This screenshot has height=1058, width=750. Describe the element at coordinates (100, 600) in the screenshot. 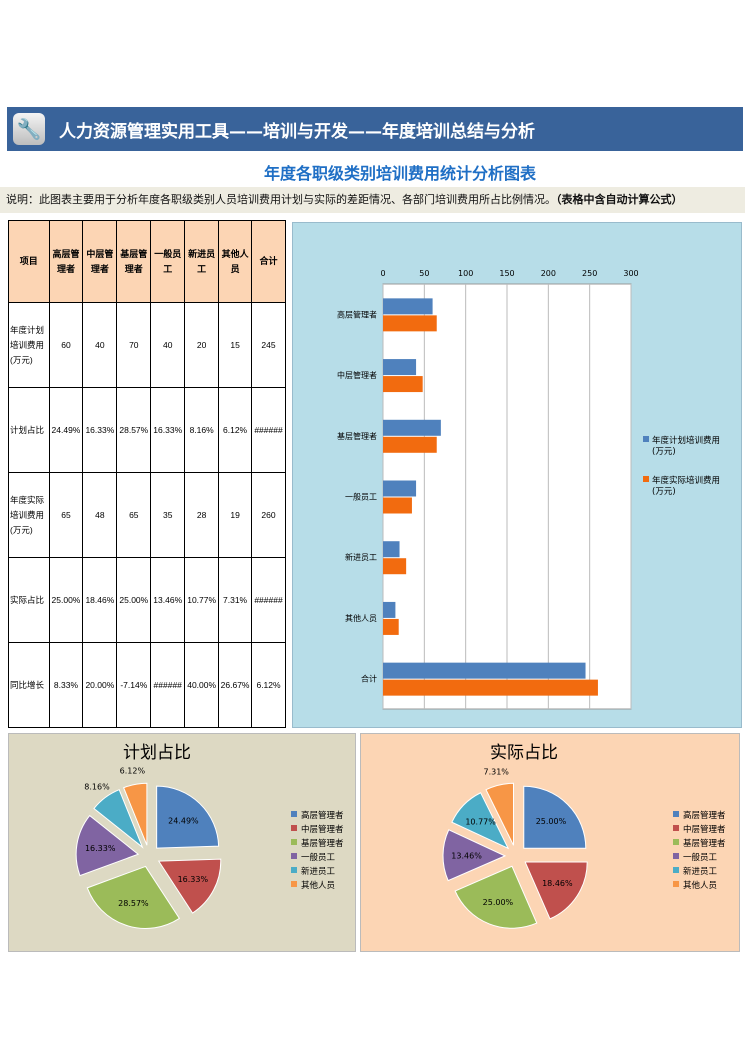

I see `table-cell: 18.46%` at that location.